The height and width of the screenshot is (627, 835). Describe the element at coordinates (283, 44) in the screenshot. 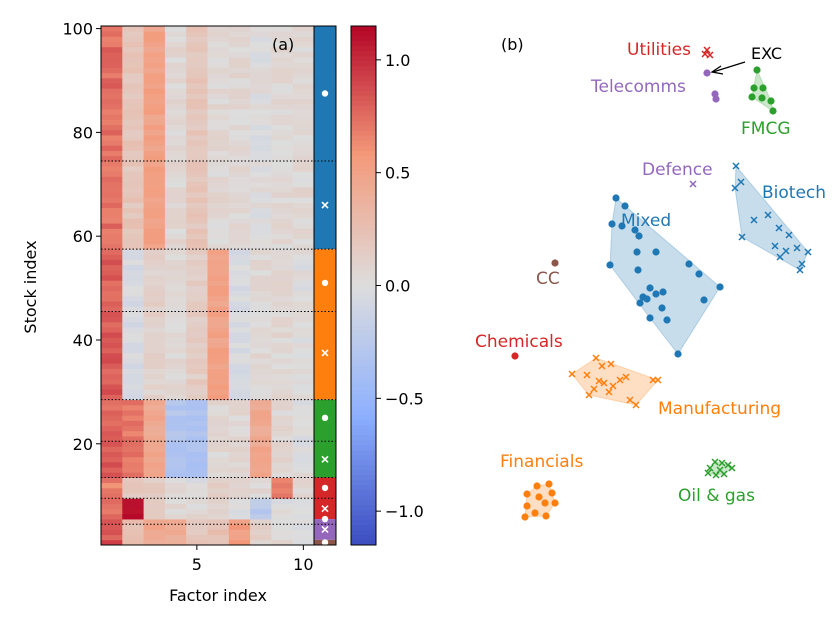

I see `panel-a-label: (a)` at that location.